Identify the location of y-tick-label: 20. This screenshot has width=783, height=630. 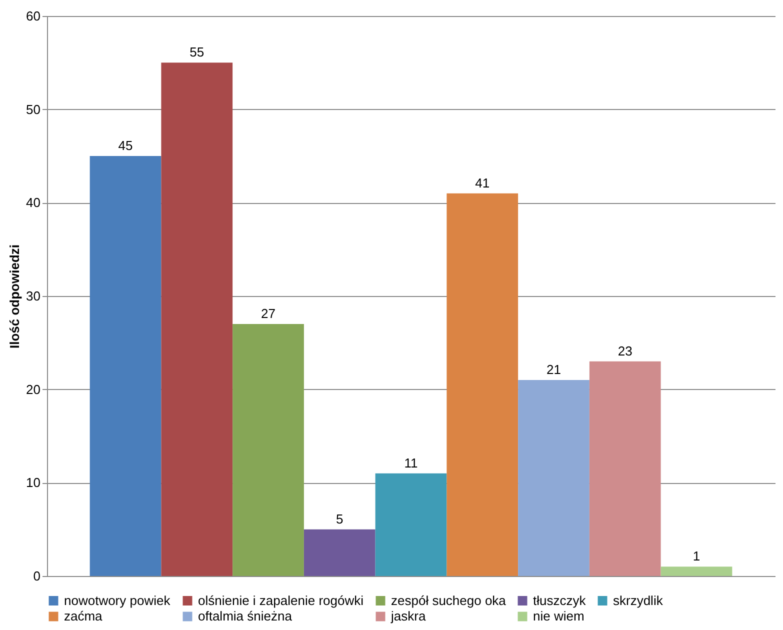
(33, 389).